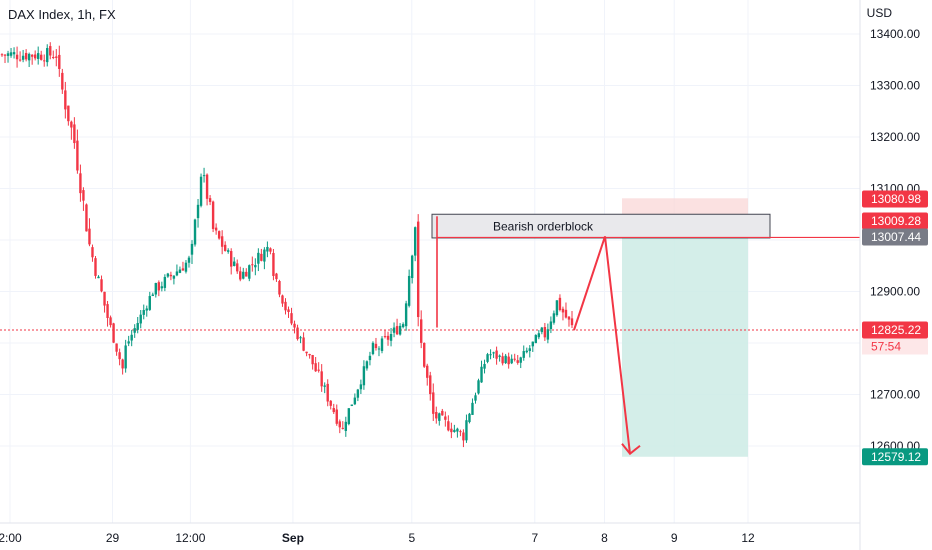 The image size is (932, 550). Describe the element at coordinates (604, 538) in the screenshot. I see `x-tick-label: 8` at that location.